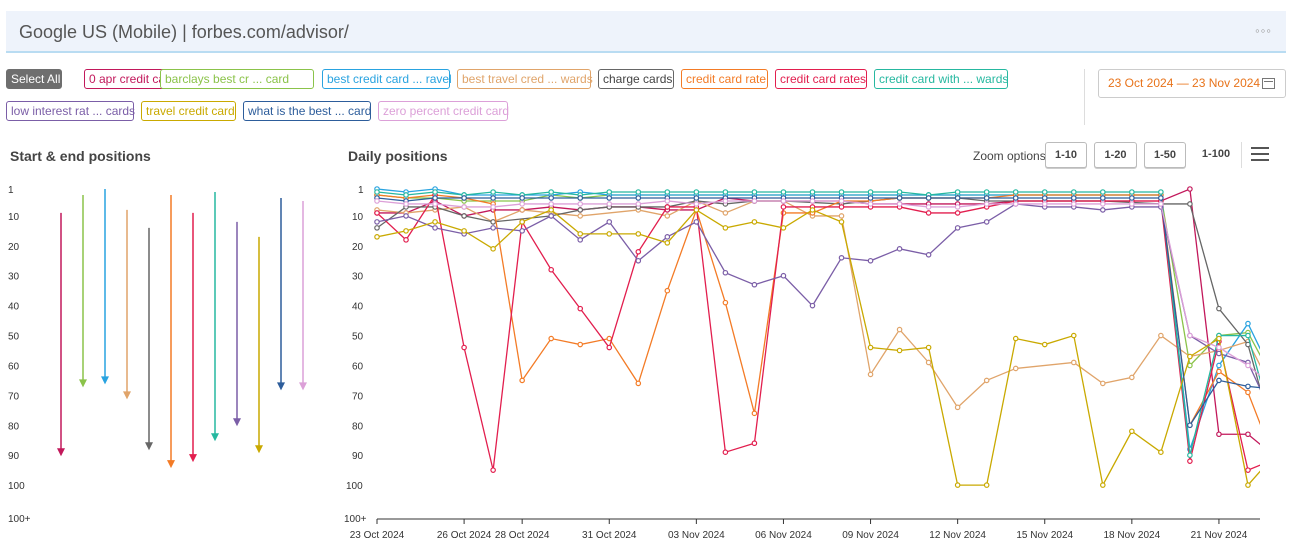 This screenshot has width=1292, height=550. Describe the element at coordinates (1066, 155) in the screenshot. I see `zoom-1-10-button: 1-10` at that location.